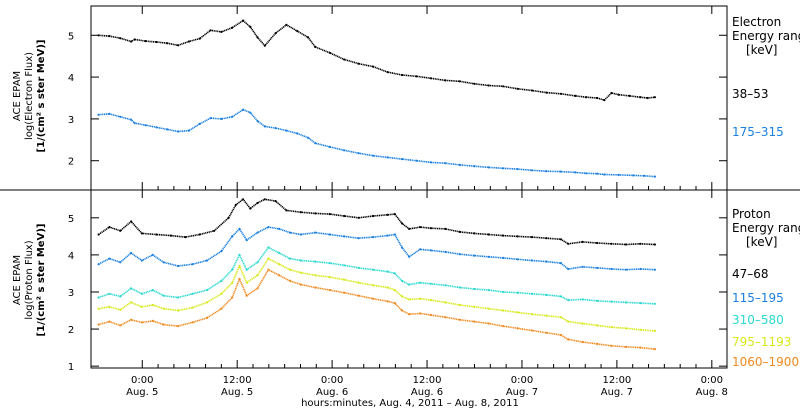 The width and height of the screenshot is (800, 410). Describe the element at coordinates (237, 392) in the screenshot. I see `xtick-label-date-1: Aug. 5` at that location.